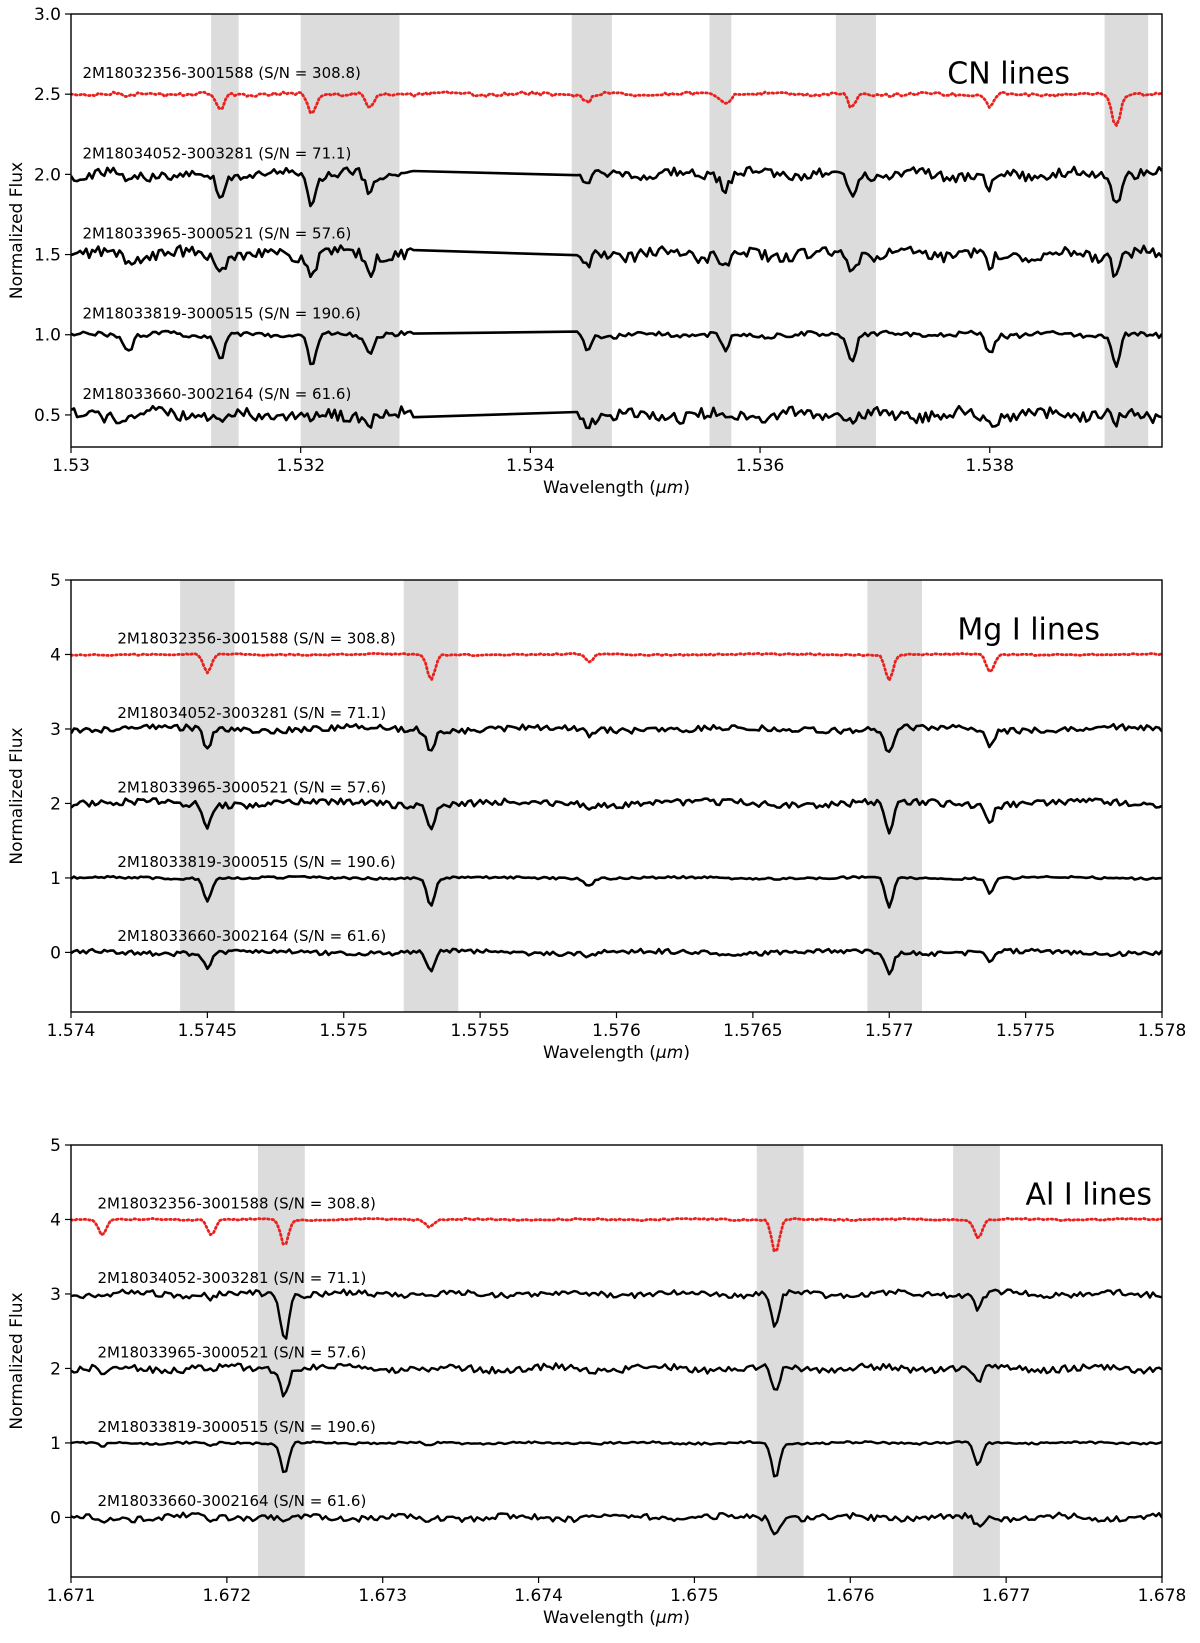 The width and height of the screenshot is (1200, 1643). I want to click on x-tick-label: 1.5755, so click(479, 1031).